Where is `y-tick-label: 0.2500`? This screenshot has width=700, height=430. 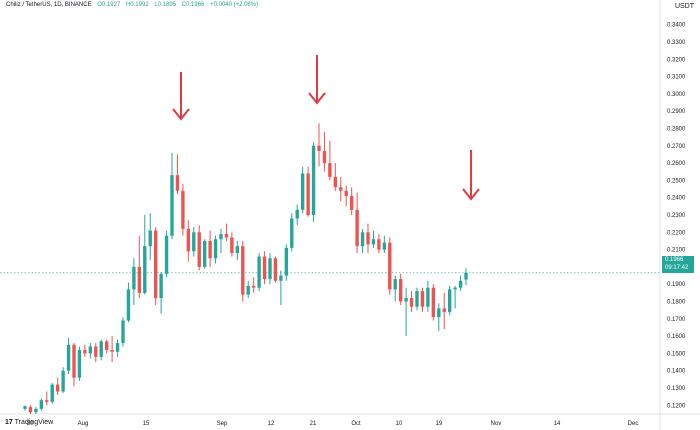
y-tick-label: 0.2500 is located at coordinates (676, 181).